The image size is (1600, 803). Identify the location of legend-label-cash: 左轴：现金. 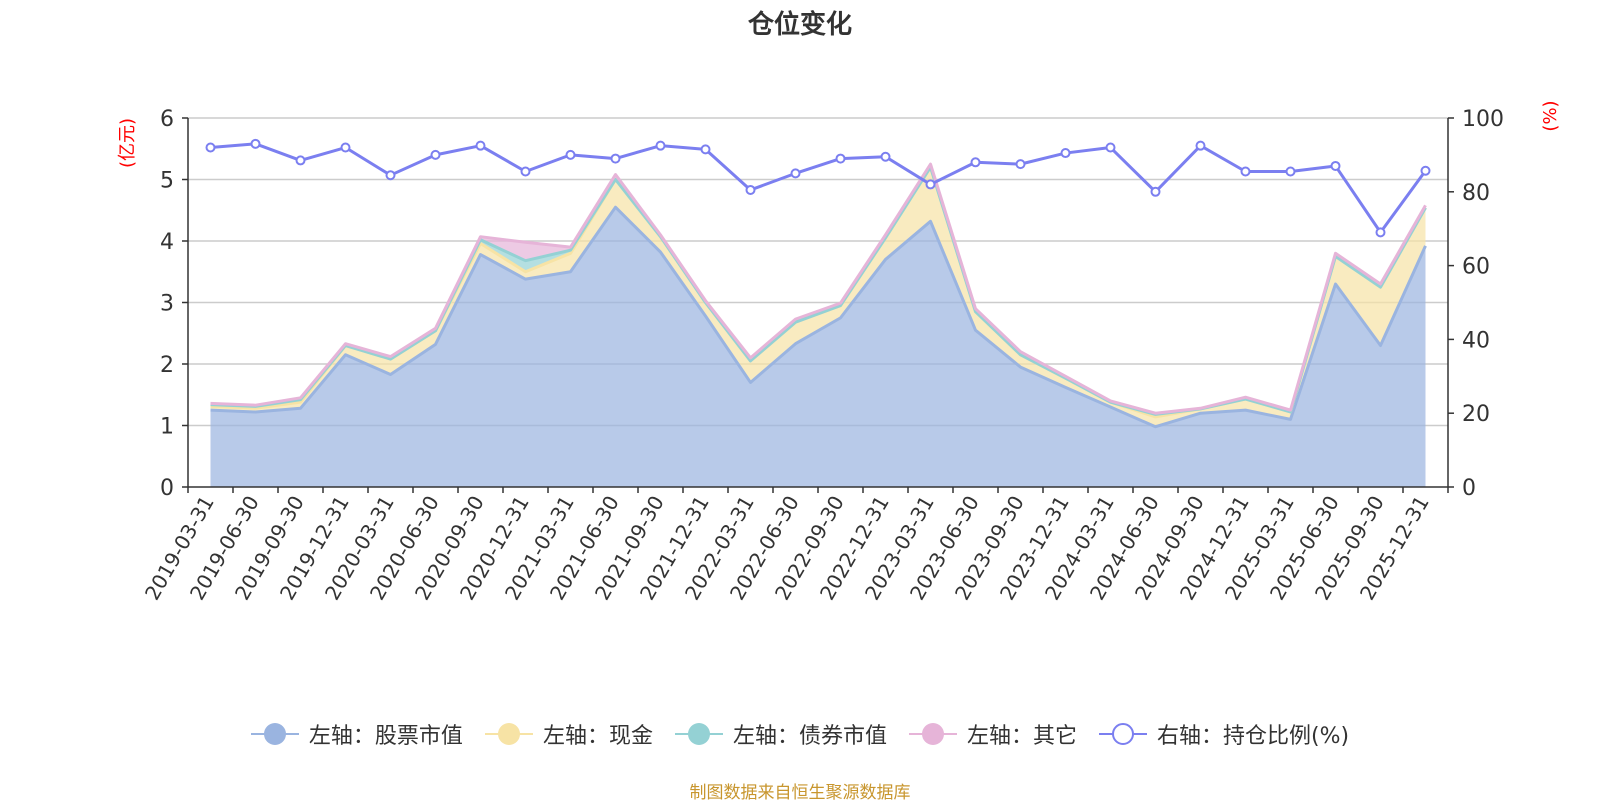
(597, 736).